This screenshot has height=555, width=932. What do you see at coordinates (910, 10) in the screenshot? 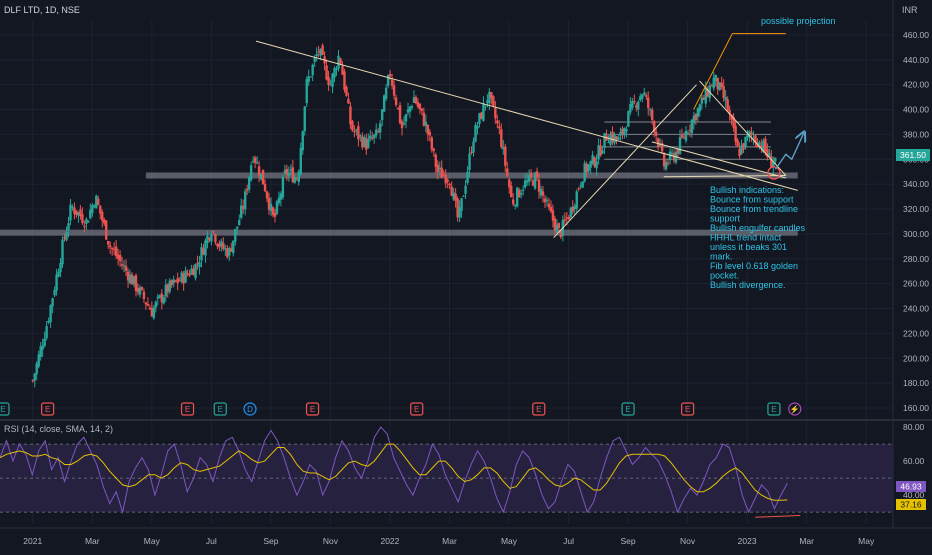
I see `currency-label: INR` at bounding box center [910, 10].